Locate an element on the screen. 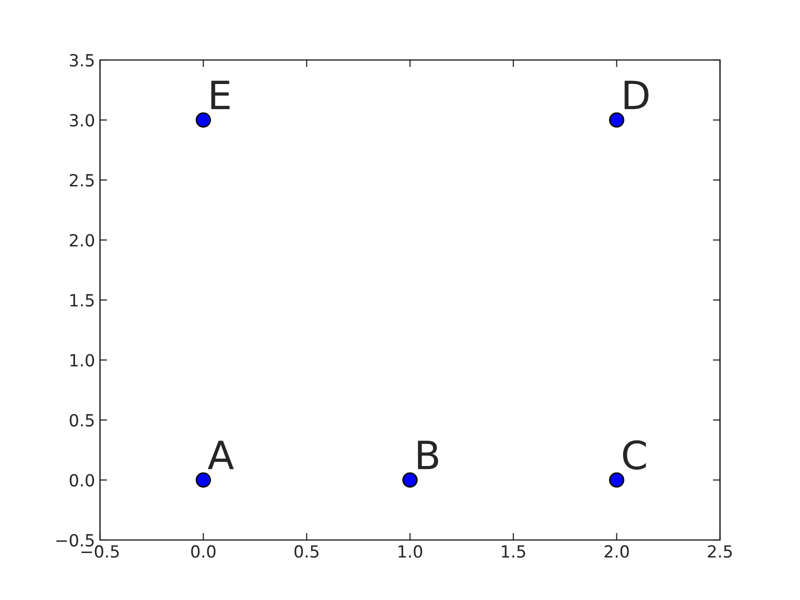 The height and width of the screenshot is (600, 800). y-tick-label: 2.5 is located at coordinates (82, 180).